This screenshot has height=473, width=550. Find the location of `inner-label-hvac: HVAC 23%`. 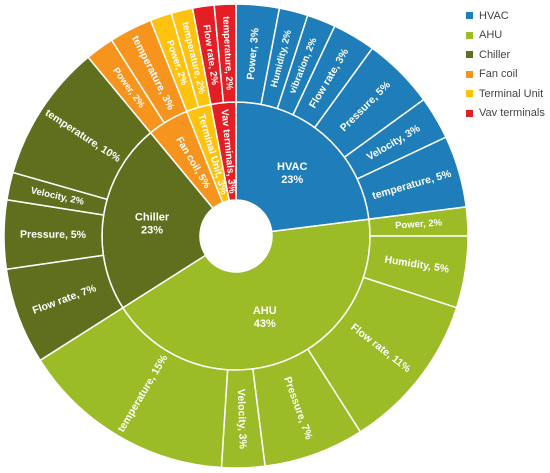

inner-label-hvac: HVAC 23% is located at coordinates (292, 173).